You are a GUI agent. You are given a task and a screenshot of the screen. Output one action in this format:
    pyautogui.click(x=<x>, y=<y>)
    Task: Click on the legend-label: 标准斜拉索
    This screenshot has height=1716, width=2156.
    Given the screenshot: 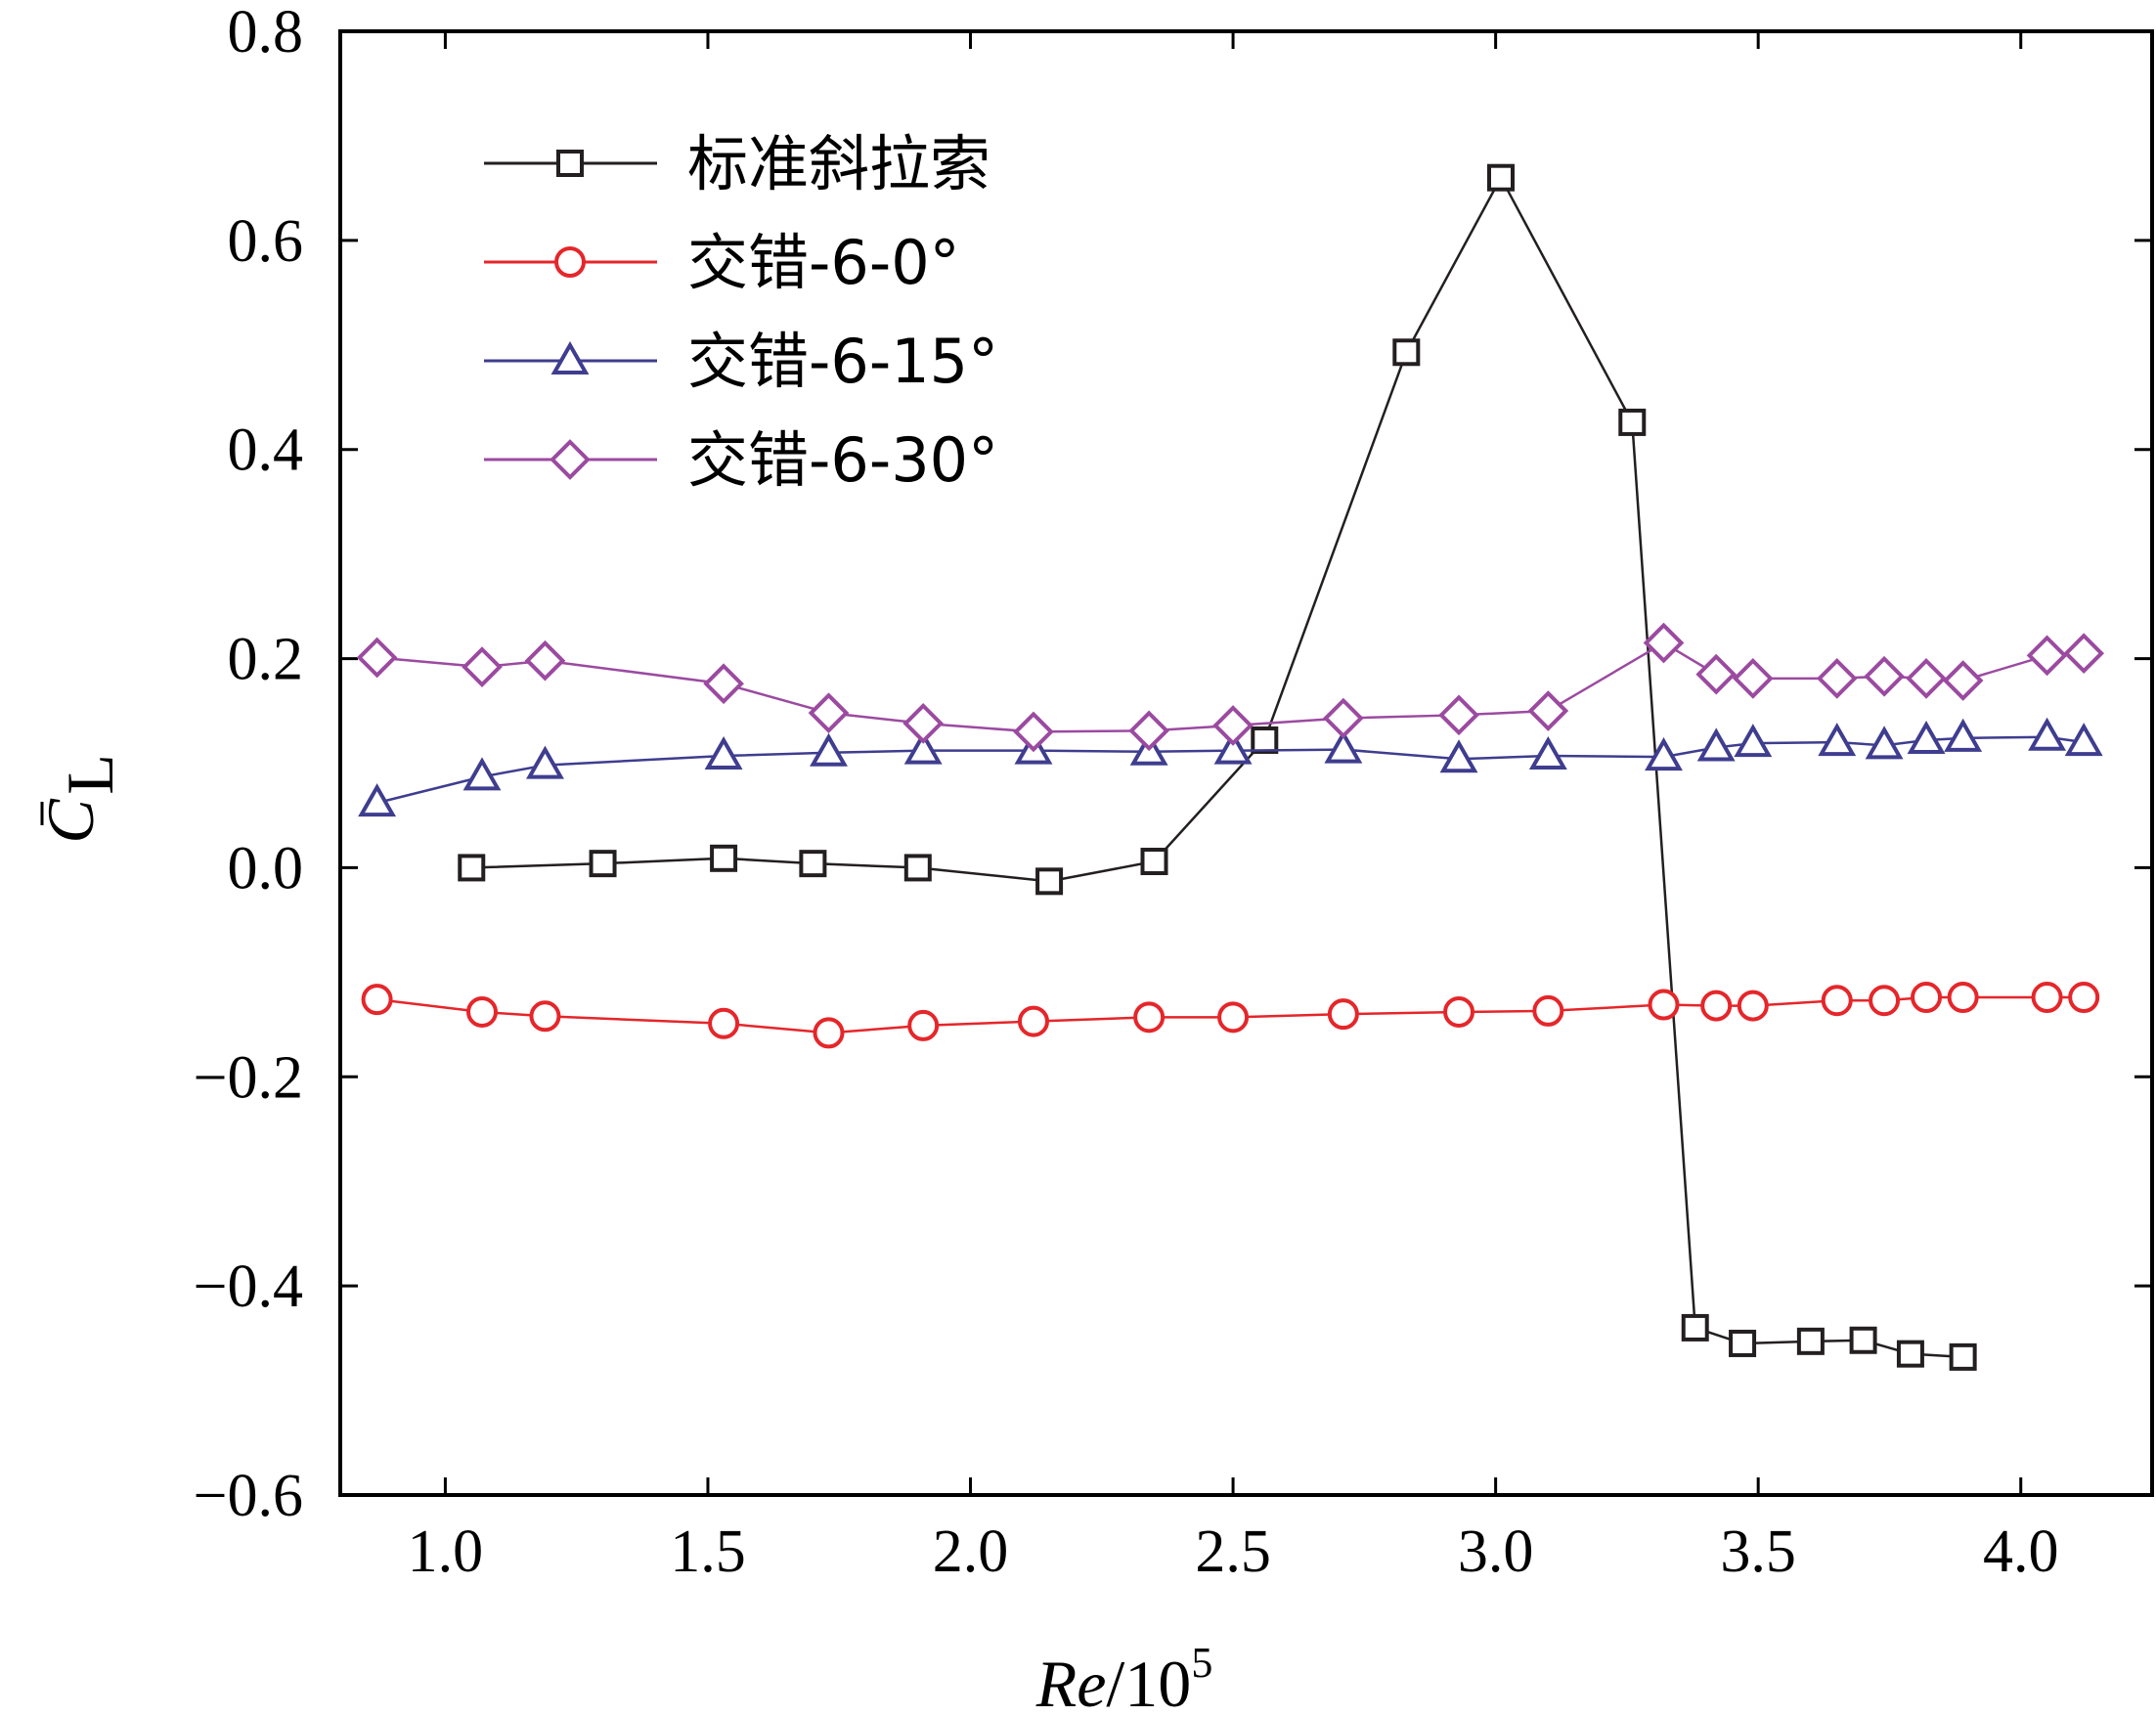 What is the action you would take?
    pyautogui.click(x=838, y=163)
    